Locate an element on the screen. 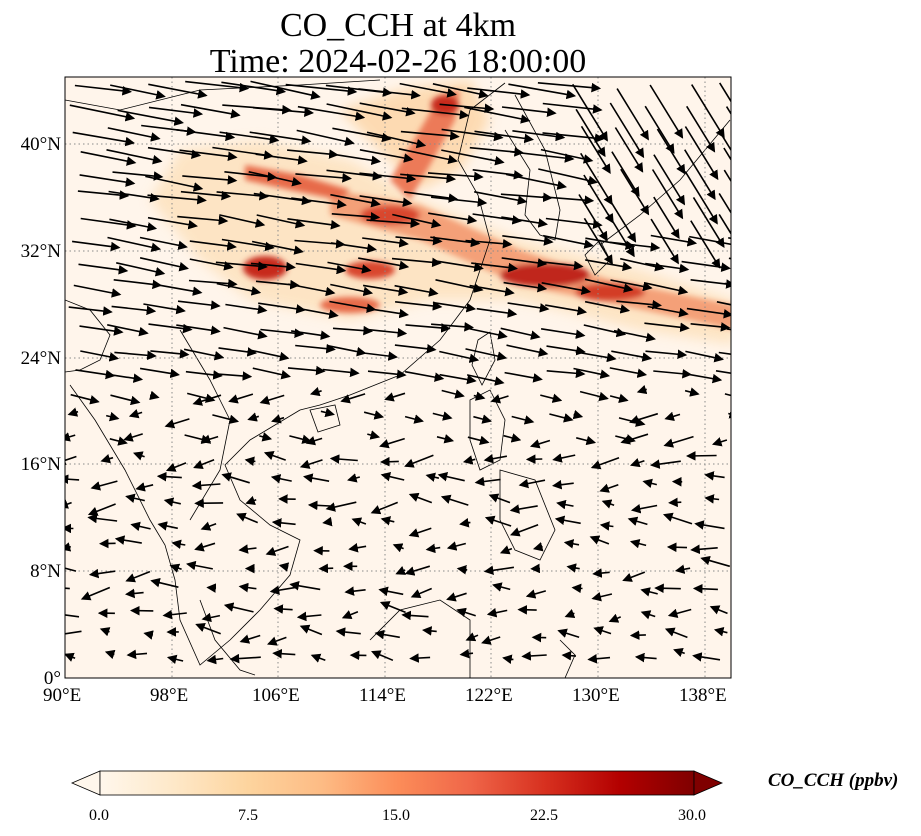  lon-tick-label: 90°E is located at coordinates (62, 695).